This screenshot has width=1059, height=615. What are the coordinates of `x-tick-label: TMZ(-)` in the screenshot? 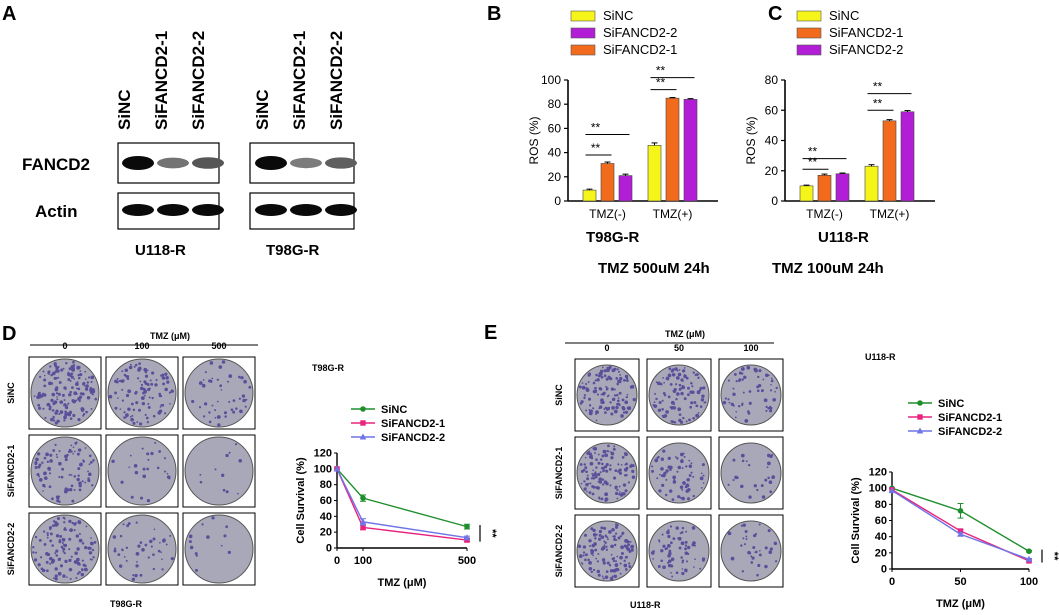 It's located at (607, 214).